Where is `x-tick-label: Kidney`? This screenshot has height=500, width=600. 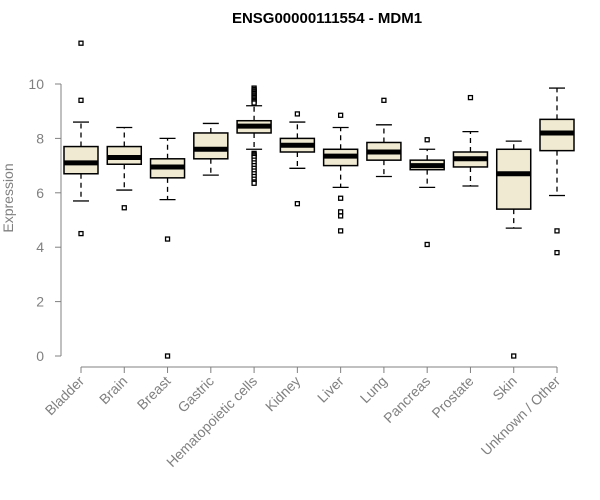 x-tick-label: Kidney is located at coordinates (283, 394).